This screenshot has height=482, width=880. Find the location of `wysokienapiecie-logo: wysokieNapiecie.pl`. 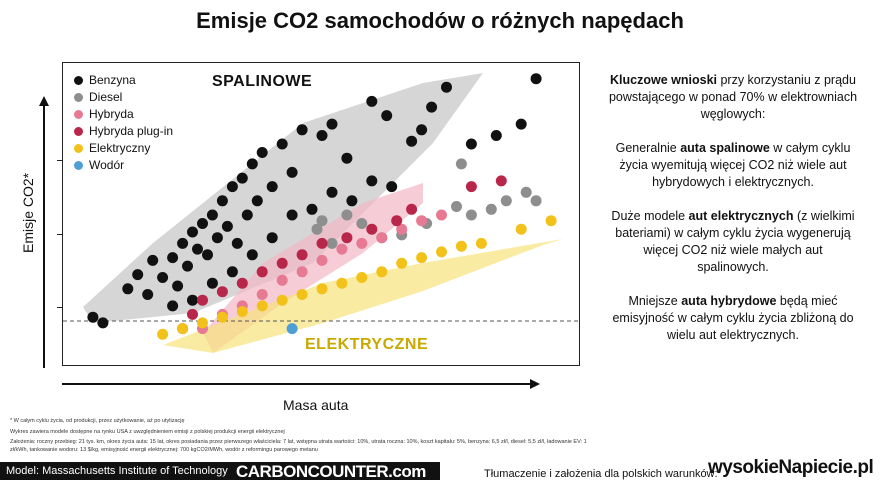

wysokienapiecie-logo: wysokieNapiecie.pl is located at coordinates (791, 467).